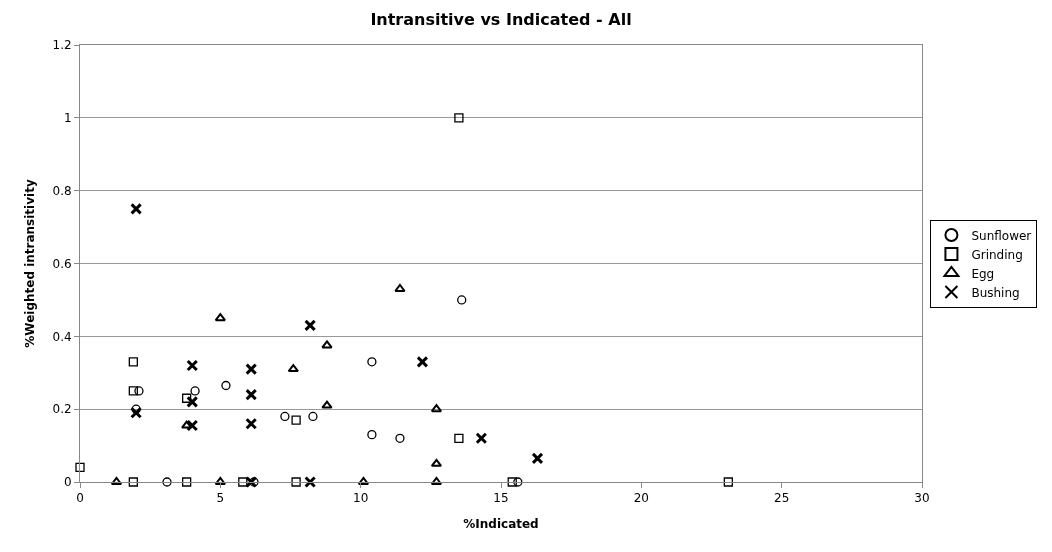 Image resolution: width=1052 pixels, height=552 pixels. Describe the element at coordinates (1001, 235) in the screenshot. I see `legend-label: Sunflower` at that location.